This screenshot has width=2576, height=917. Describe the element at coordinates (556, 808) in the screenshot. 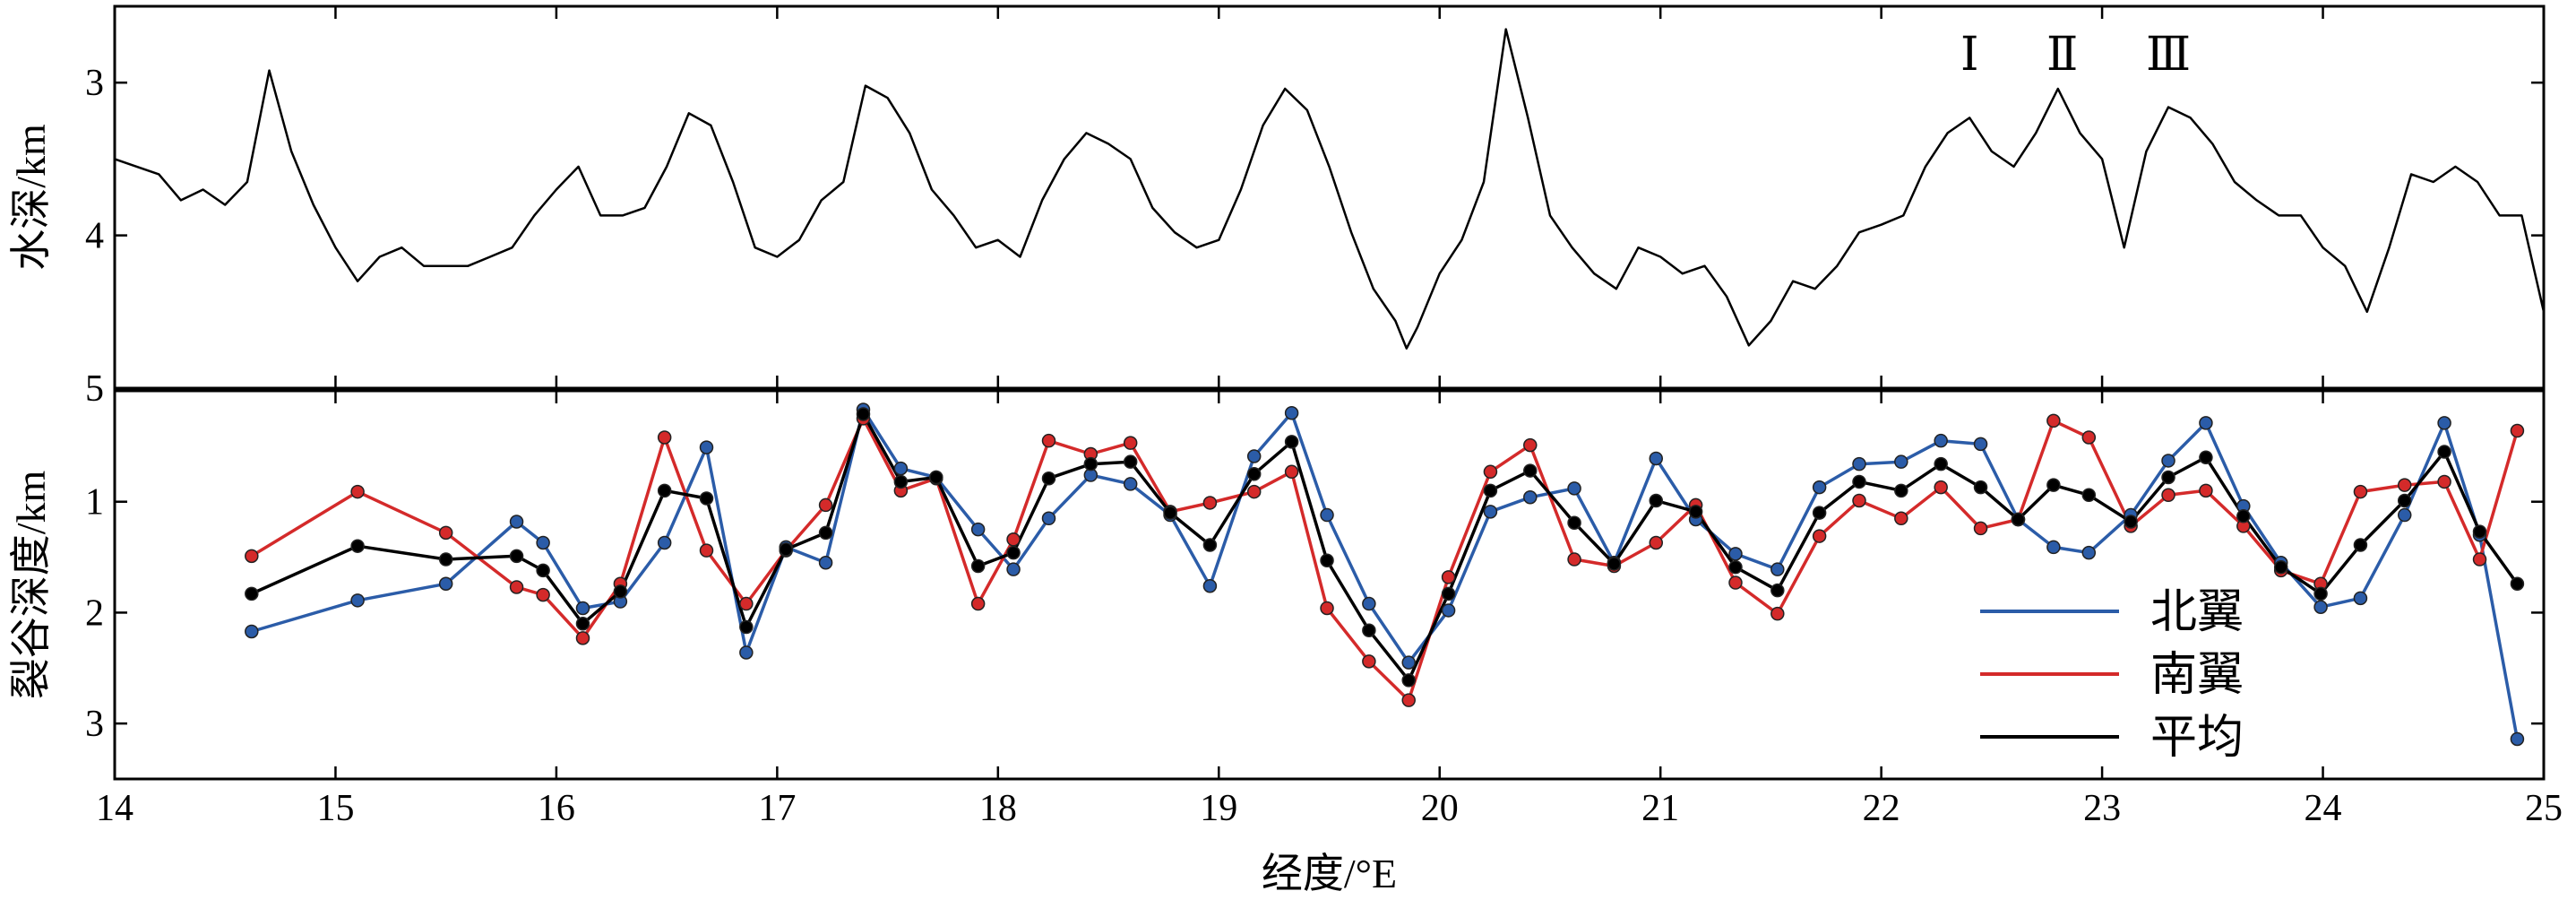

I see `x-tick-label: 16` at that location.